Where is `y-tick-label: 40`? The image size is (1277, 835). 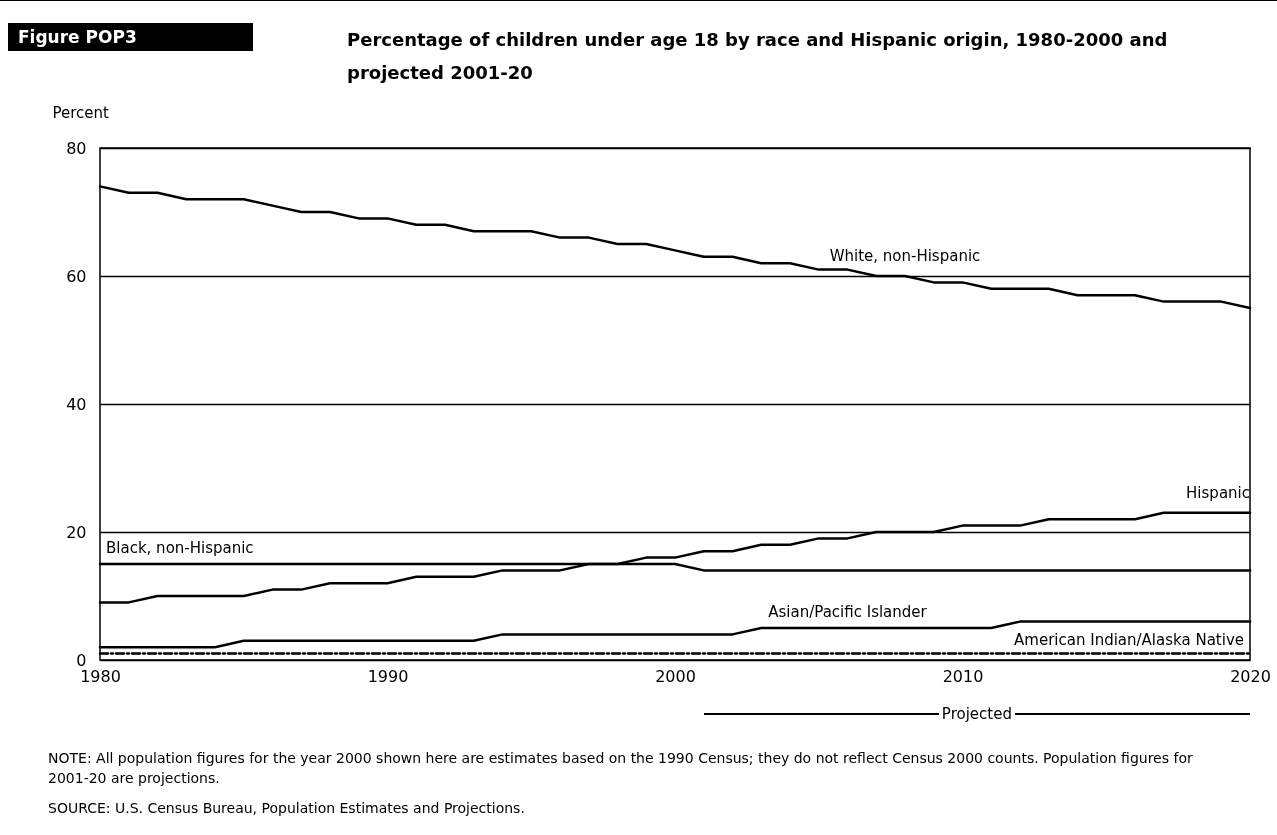
y-tick-label: 40 is located at coordinates (76, 404).